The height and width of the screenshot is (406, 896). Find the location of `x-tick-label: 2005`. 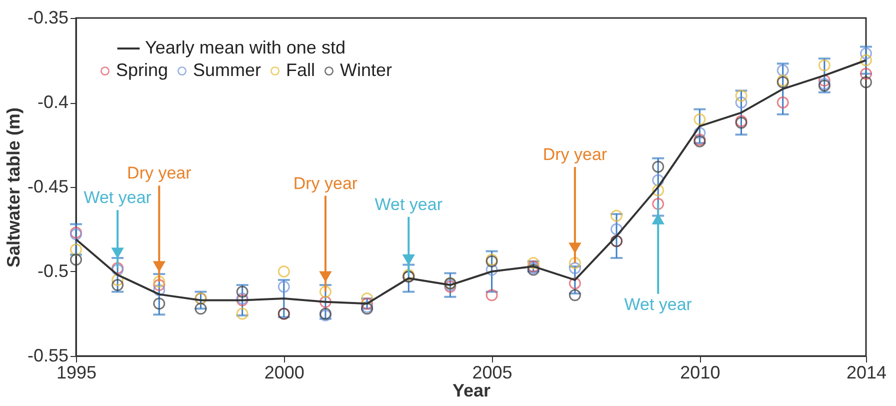

x-tick-label: 2005 is located at coordinates (492, 372).